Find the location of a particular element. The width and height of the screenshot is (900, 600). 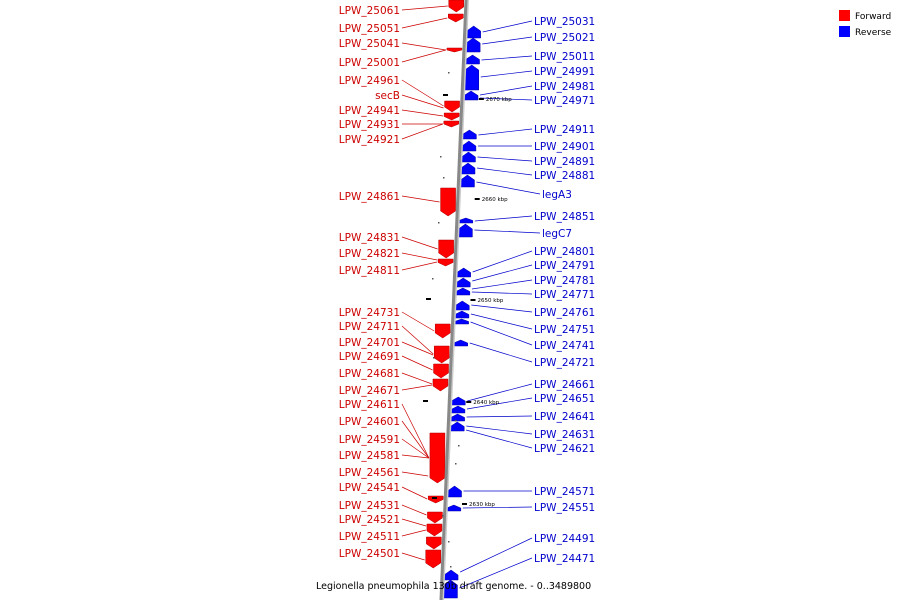

genome-axis is located at coordinates (454, 300).